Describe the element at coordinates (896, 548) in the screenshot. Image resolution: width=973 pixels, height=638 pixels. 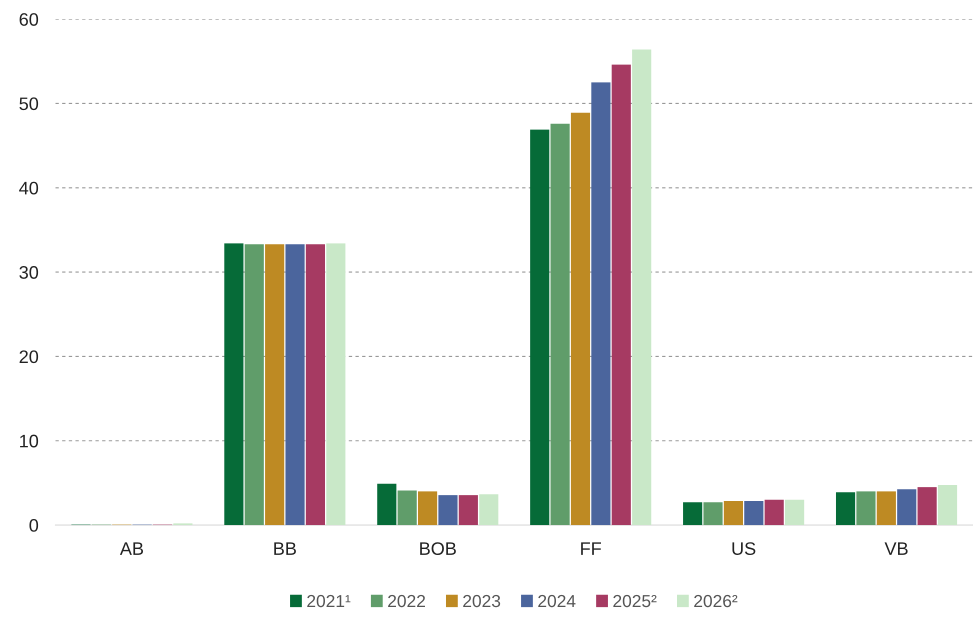
I see `x-tick-label: VB` at that location.